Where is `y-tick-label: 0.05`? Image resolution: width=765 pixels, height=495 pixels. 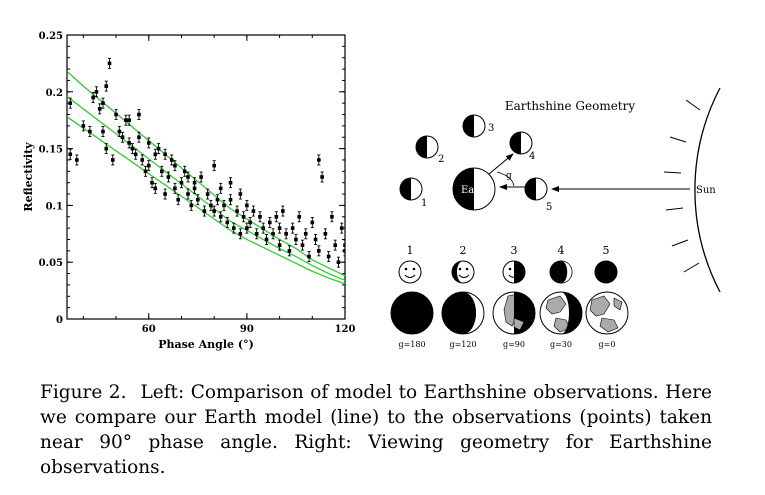 y-tick-label: 0.05 is located at coordinates (51, 263).